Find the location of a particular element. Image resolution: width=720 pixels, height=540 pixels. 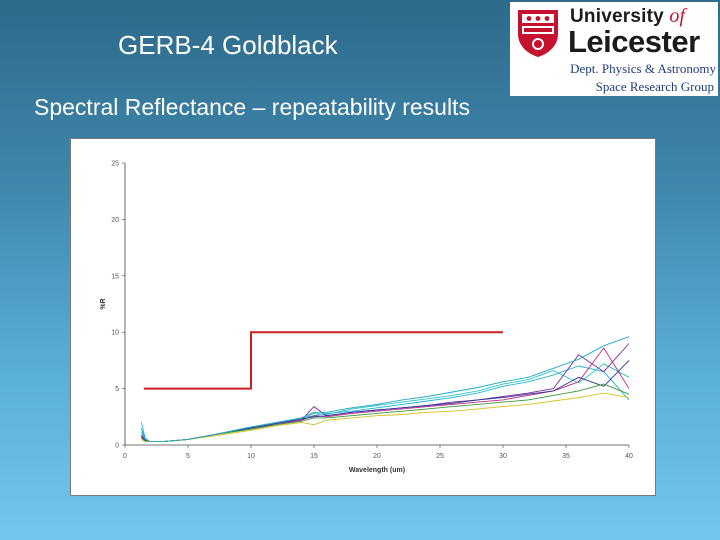

y-tick-label: 0 is located at coordinates (117, 446).